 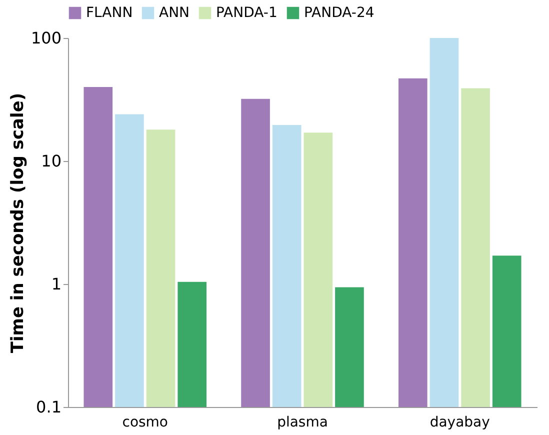 I want to click on legend-label: FLANN, so click(x=109, y=13).